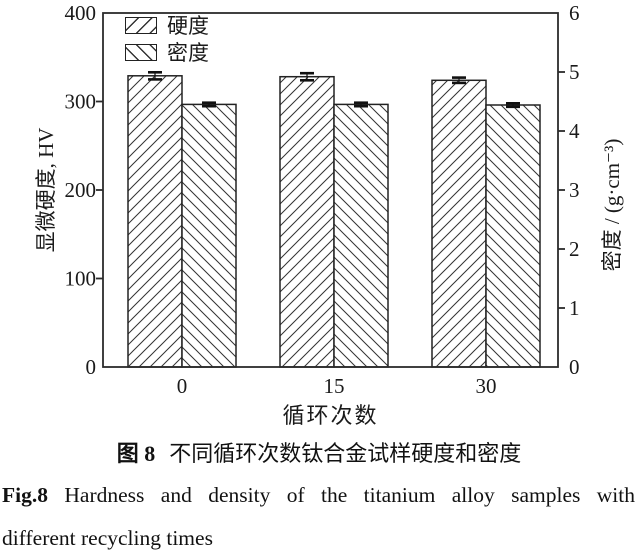  I want to click on left-axis: 0 100 200 300 400, so click(84, 190).